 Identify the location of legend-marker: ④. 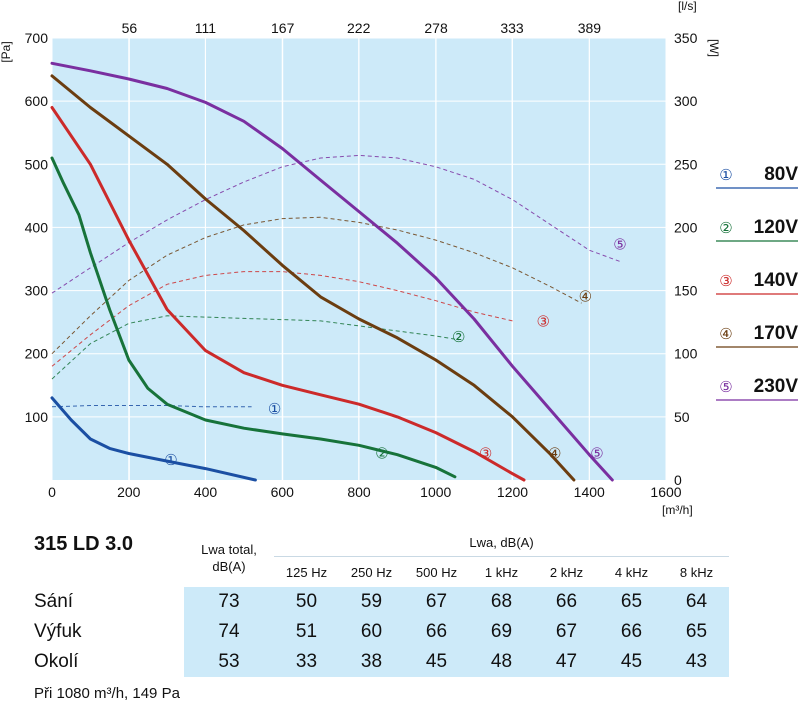
(725, 334).